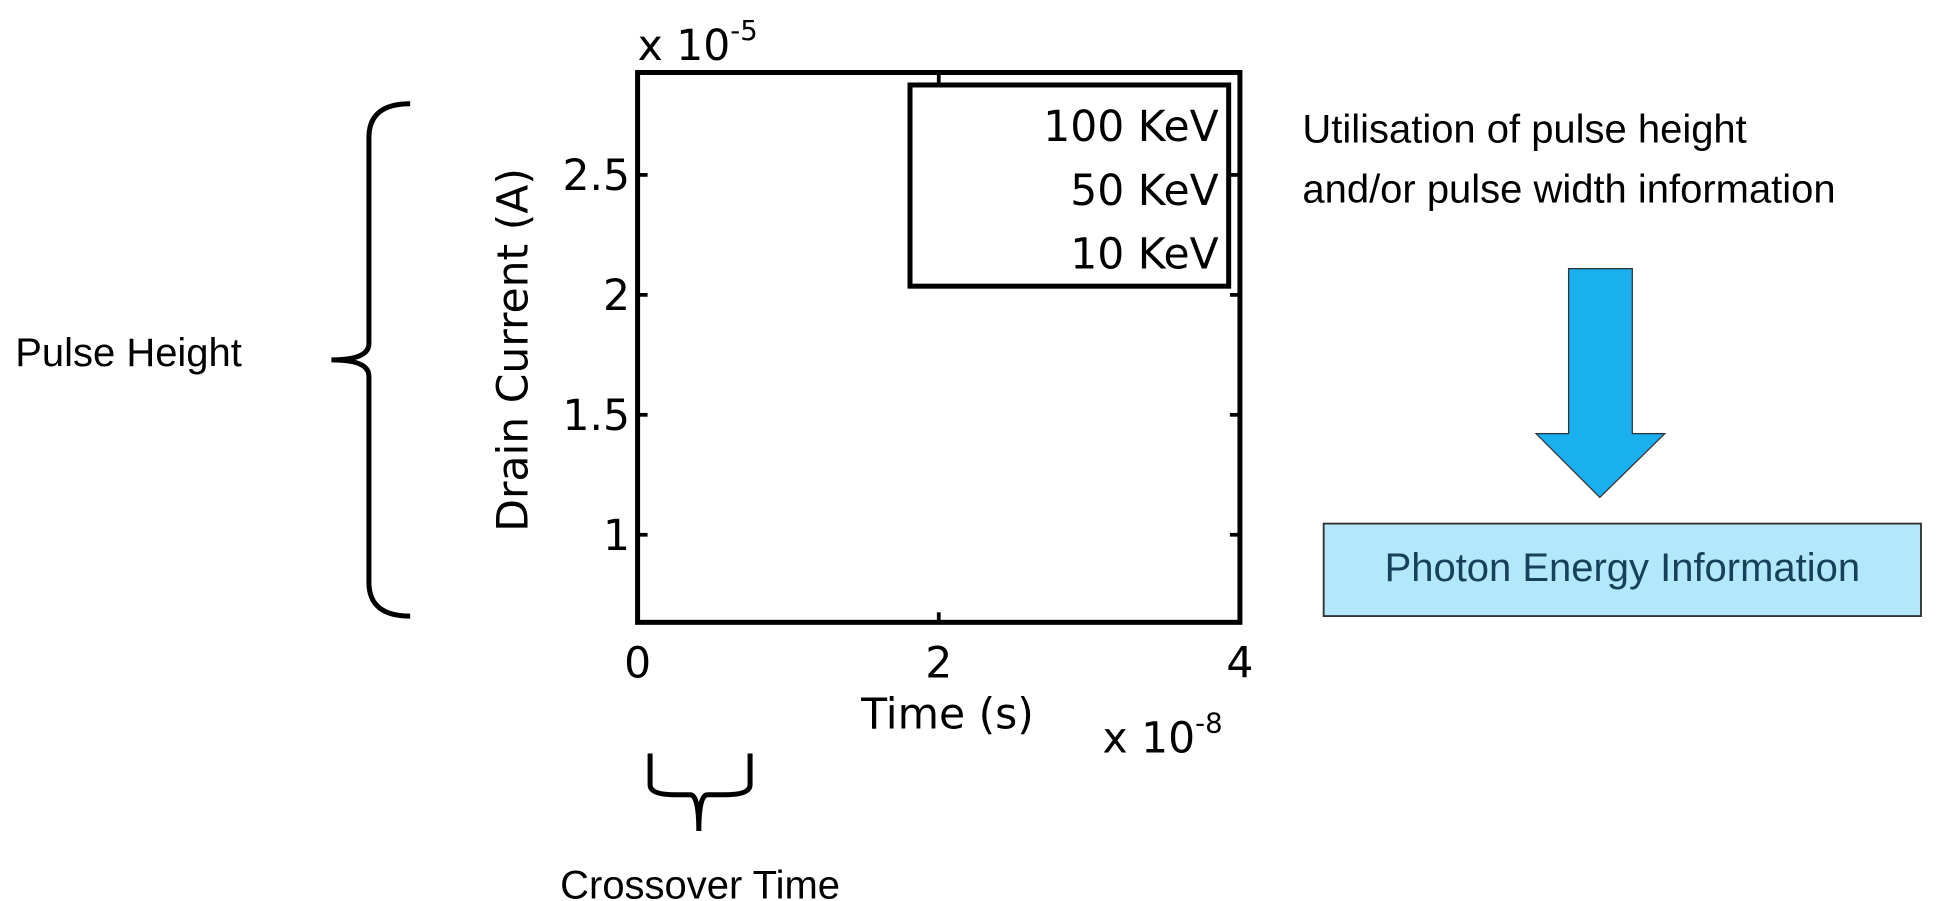  Describe the element at coordinates (743, 31) in the screenshot. I see `multiplier-exponent: -5` at that location.